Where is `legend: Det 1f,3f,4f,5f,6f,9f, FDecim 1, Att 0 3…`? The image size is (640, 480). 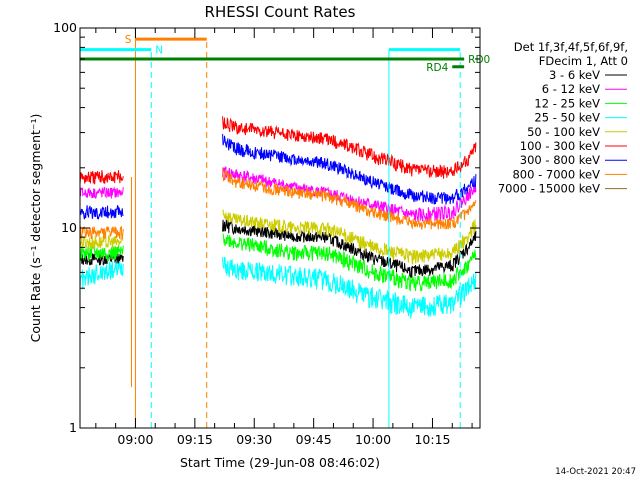
legend: Det 1f,3f,4f,5f,6f,9f, FDecim 1, Att 0 3… is located at coordinates (563, 118).